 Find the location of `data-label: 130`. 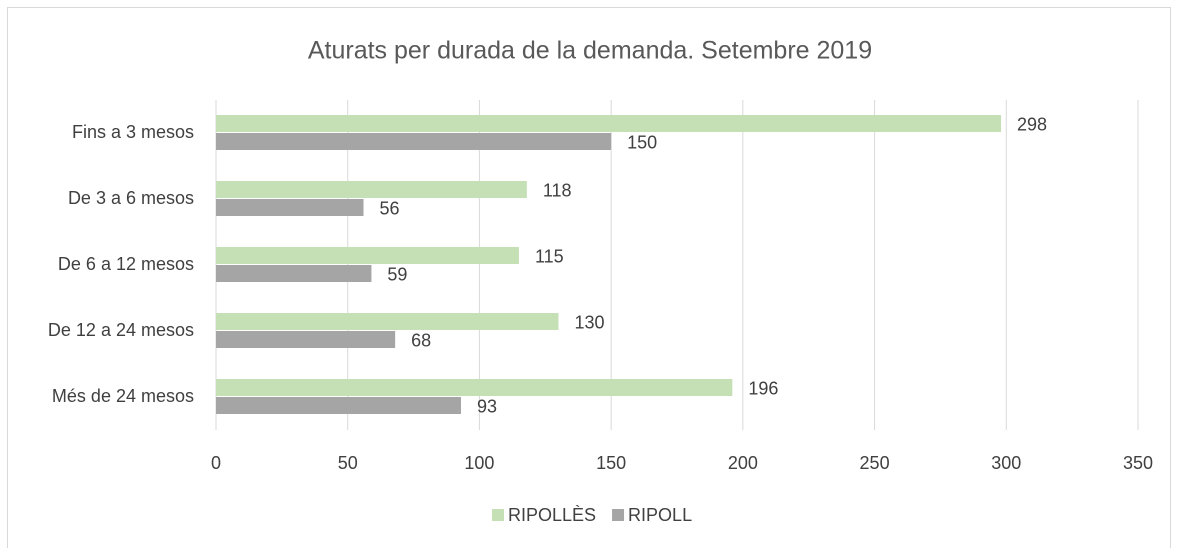

data-label: 130 is located at coordinates (589, 322).